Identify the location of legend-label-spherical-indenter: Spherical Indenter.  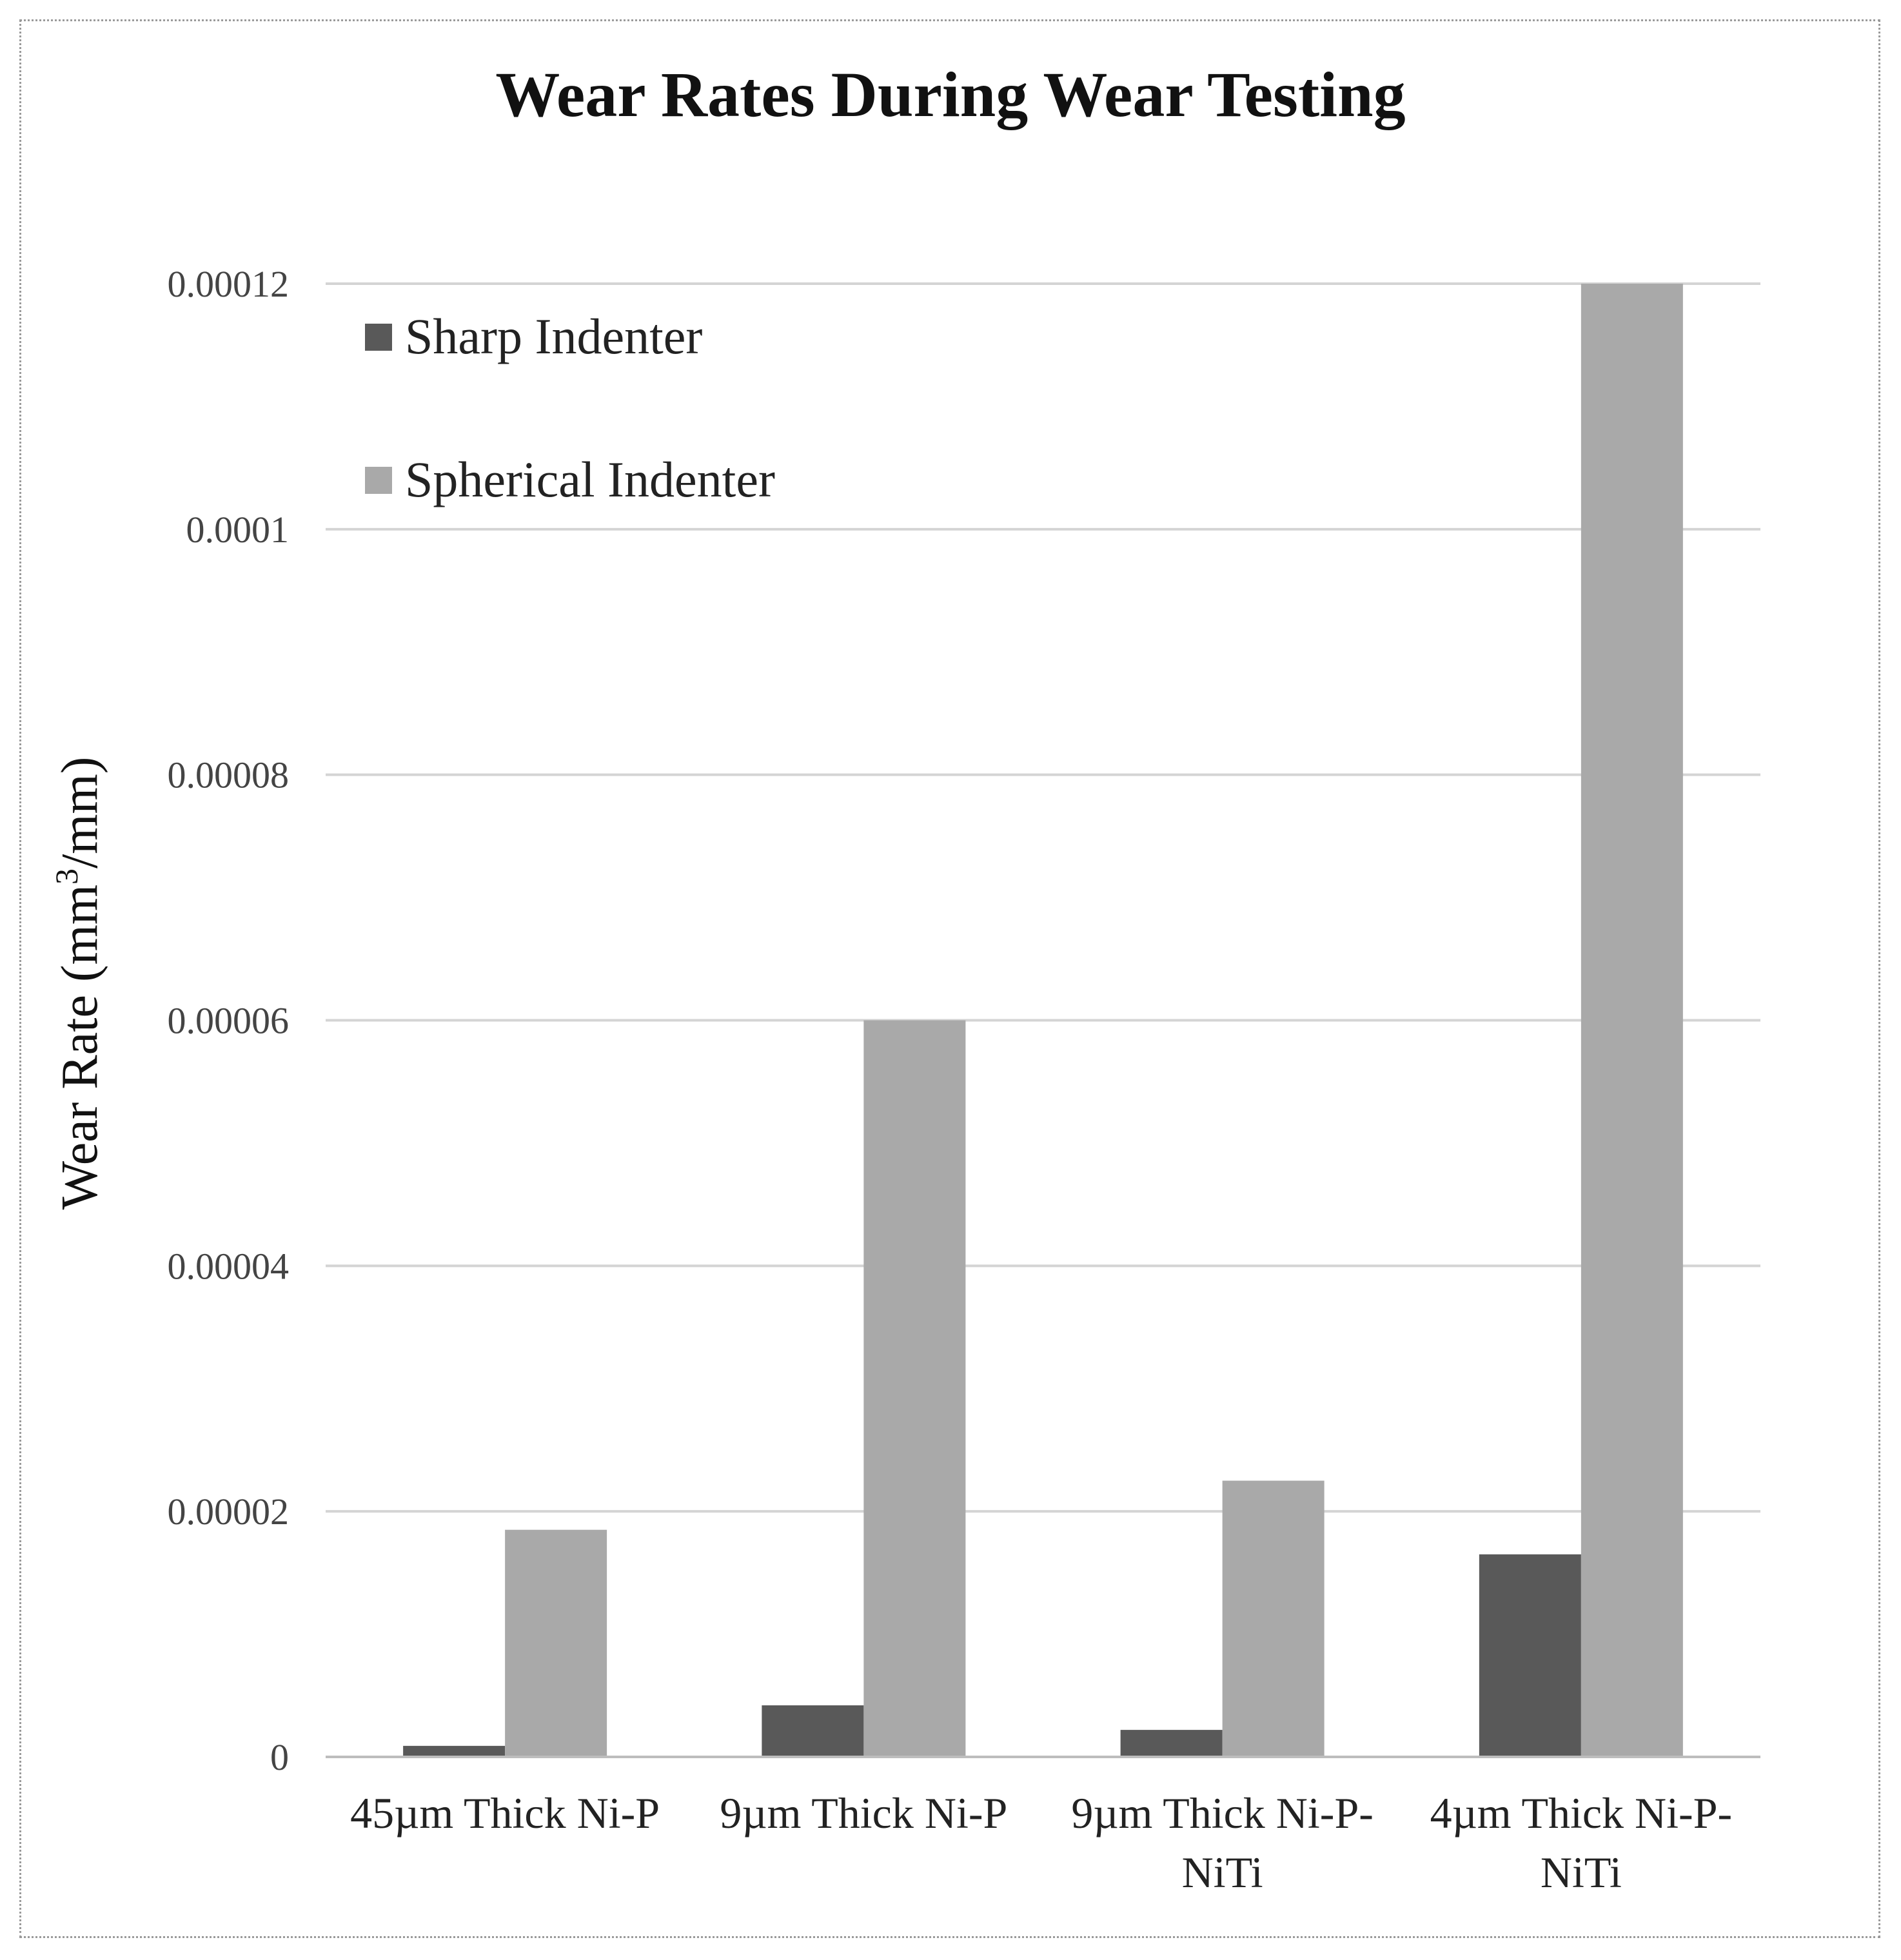
(590, 479).